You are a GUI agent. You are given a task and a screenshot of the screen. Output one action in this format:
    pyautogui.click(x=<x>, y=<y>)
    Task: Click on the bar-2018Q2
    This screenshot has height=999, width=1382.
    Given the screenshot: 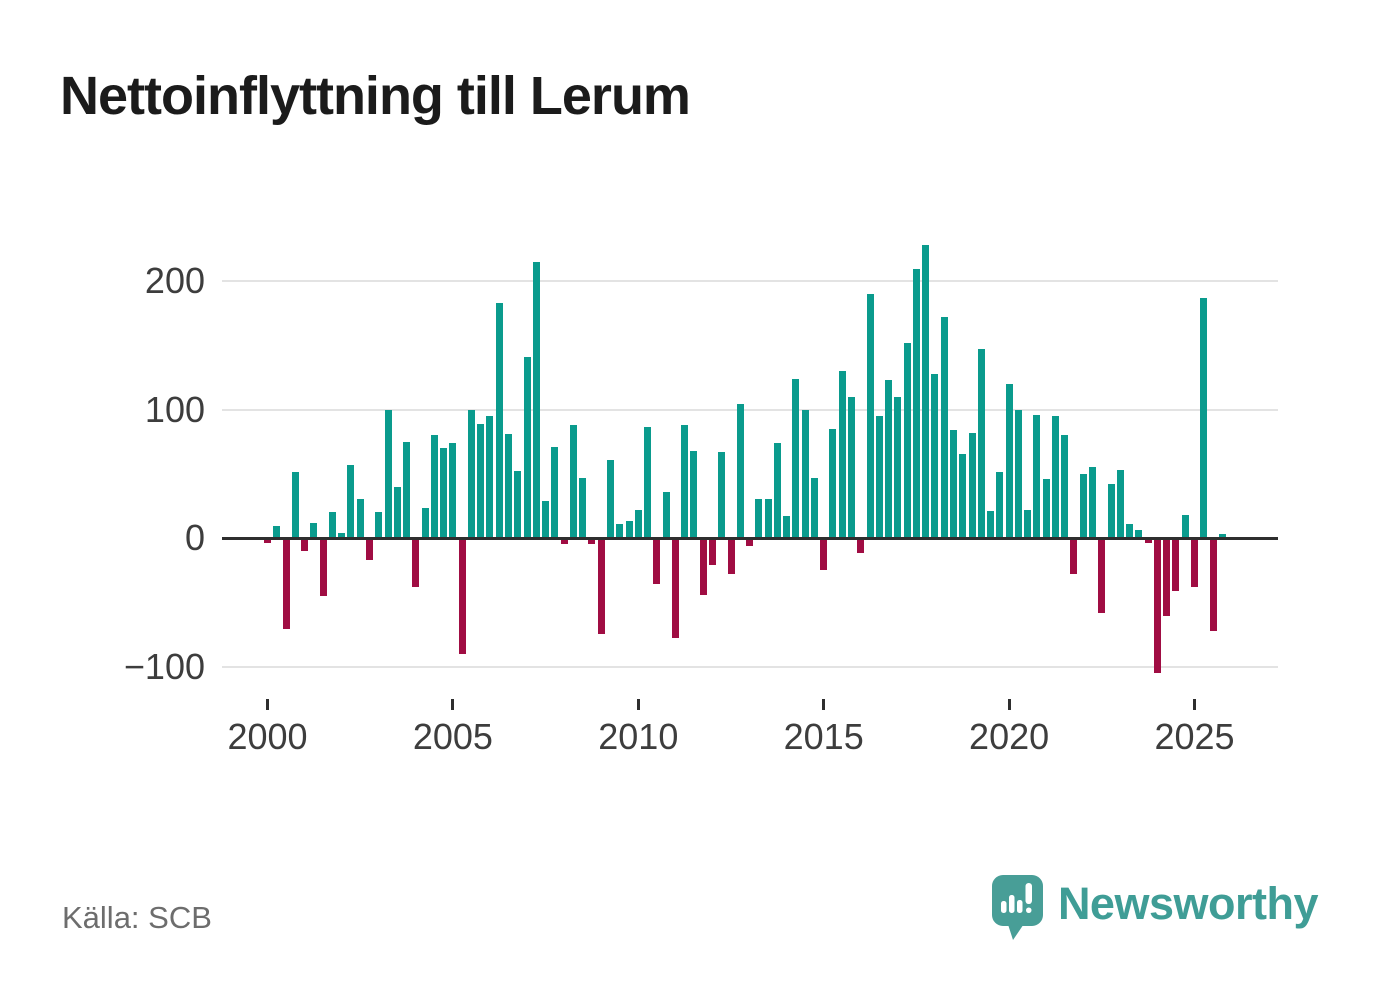 What is the action you would take?
    pyautogui.click(x=944, y=427)
    